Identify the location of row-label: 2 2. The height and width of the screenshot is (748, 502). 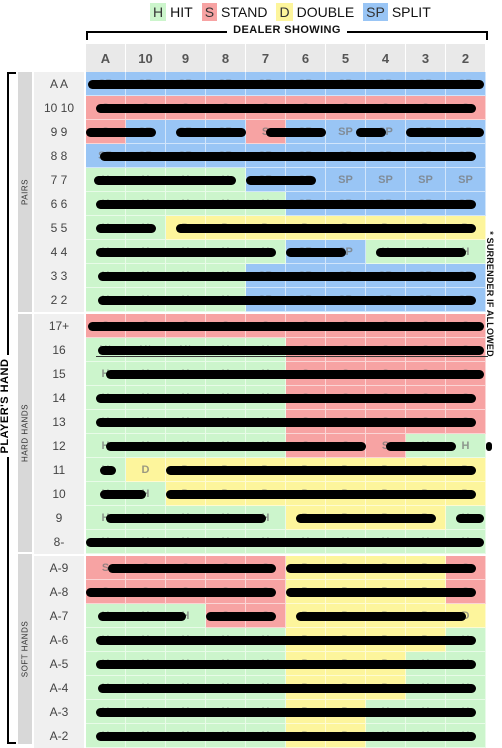
(59, 300).